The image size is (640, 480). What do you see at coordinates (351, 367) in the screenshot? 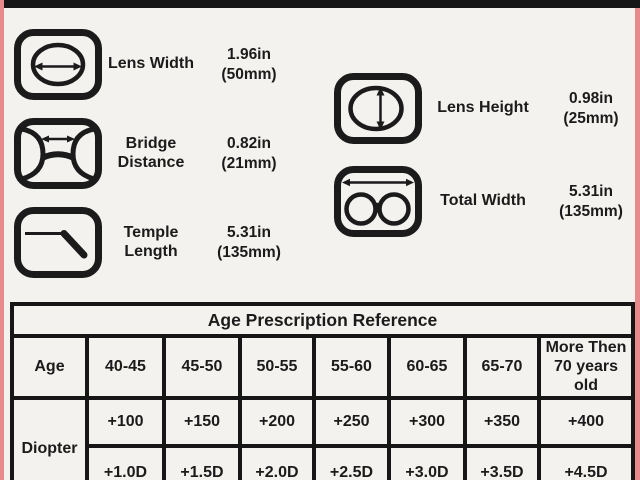
I see `age-range-cell: 55-60` at bounding box center [351, 367].